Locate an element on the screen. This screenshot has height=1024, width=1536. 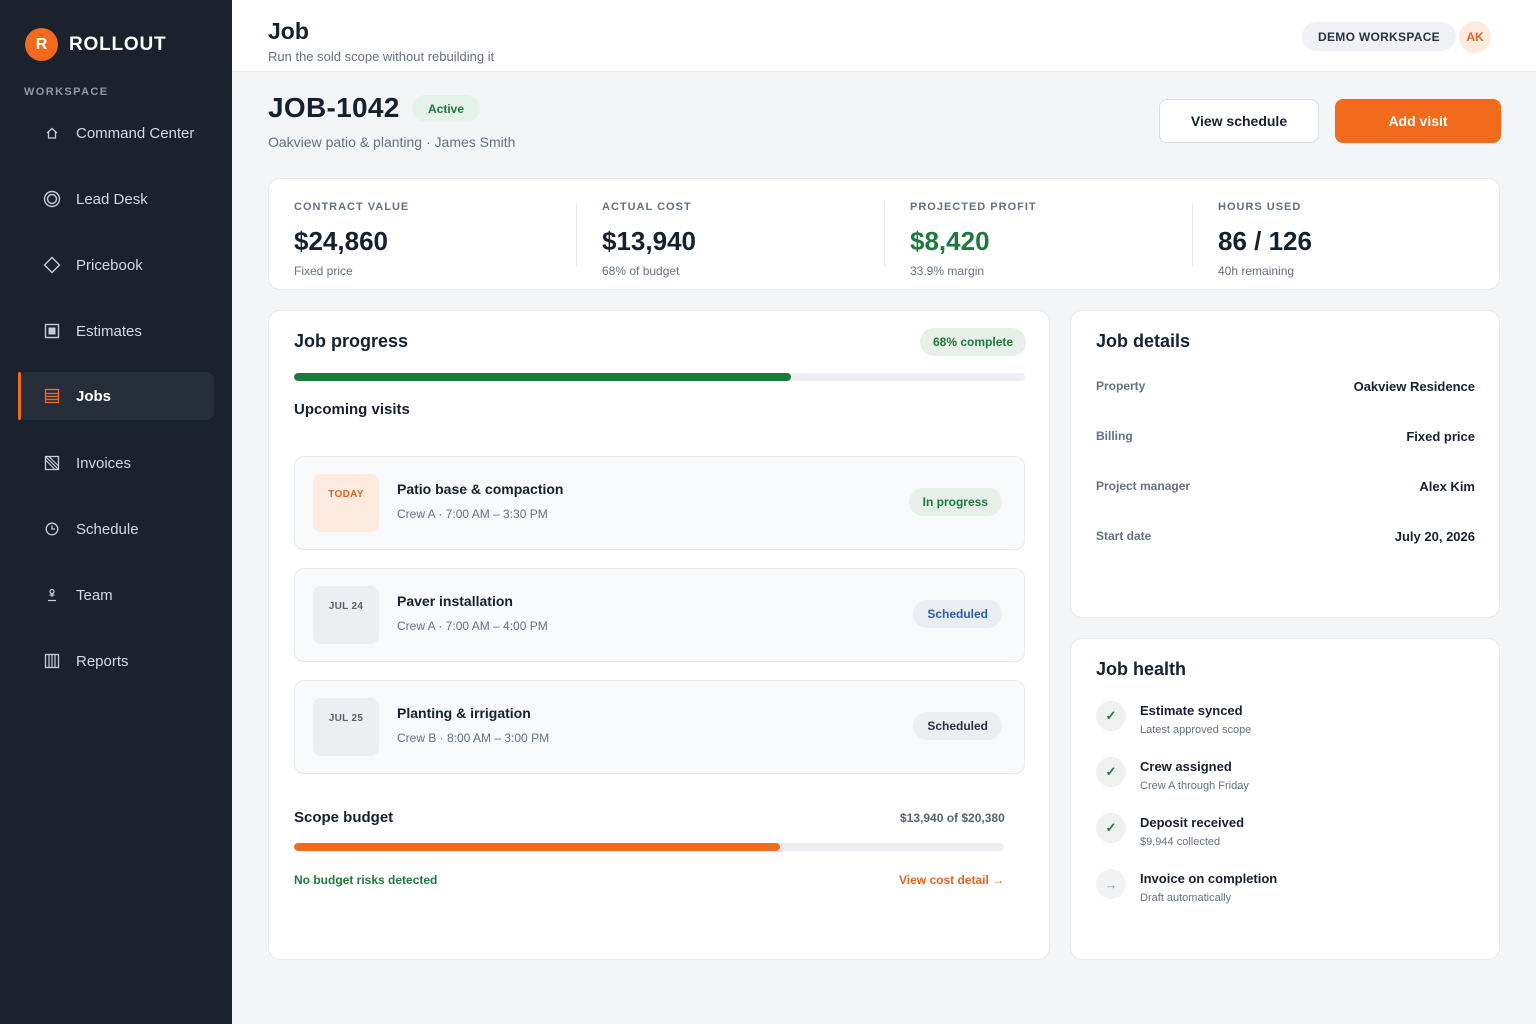
stat-actual-cost: ACTUAL COST $13,940 68% of budget is located at coordinates (649, 239).